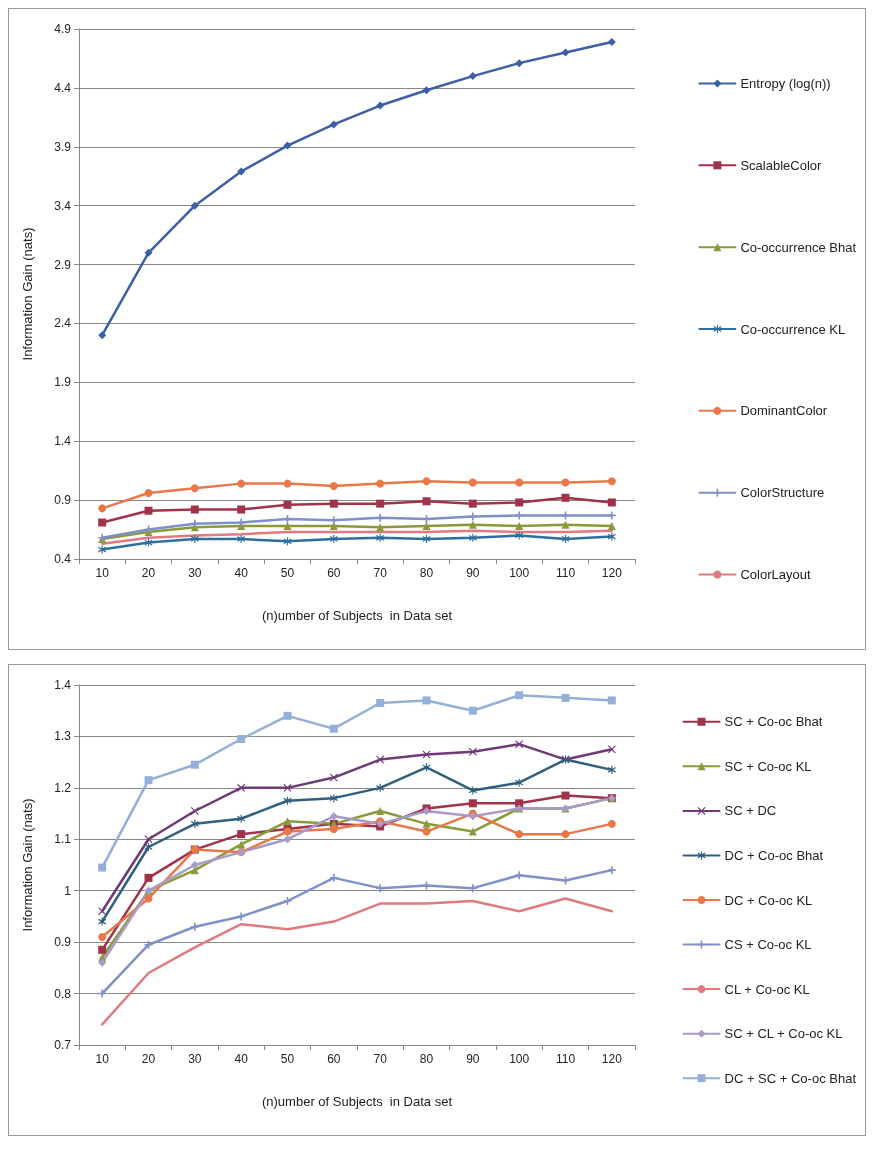 Image resolution: width=874 pixels, height=1163 pixels. What do you see at coordinates (768, 900) in the screenshot?
I see `legend-label: DC + Co-oc KL` at bounding box center [768, 900].